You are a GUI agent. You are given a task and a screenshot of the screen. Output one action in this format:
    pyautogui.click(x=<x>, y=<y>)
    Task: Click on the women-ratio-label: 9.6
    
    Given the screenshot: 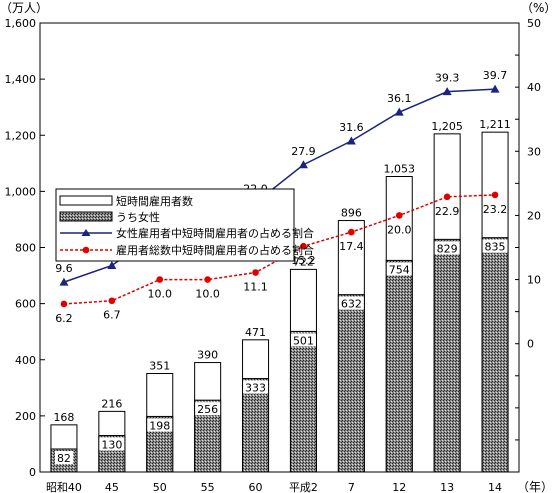 What is the action you would take?
    pyautogui.click(x=64, y=268)
    